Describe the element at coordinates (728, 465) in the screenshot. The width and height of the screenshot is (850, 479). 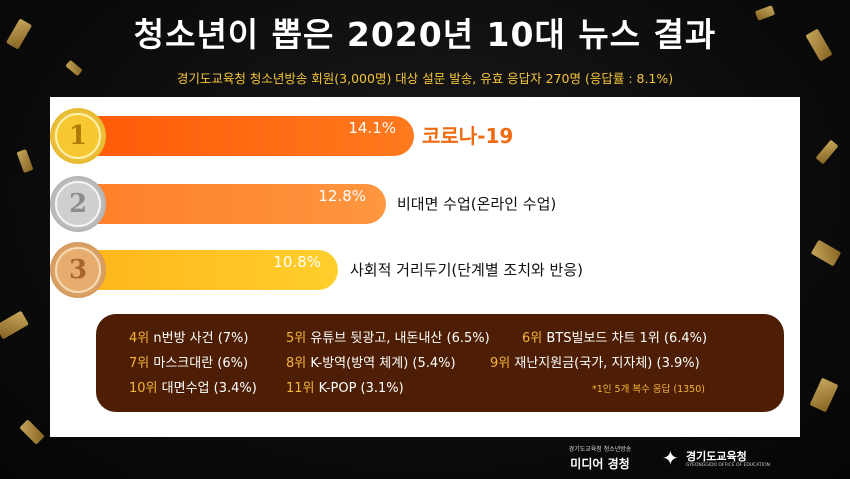
I see `logo2-caption: GYEONGGIDO OFFICE OF EDUCATION` at that location.